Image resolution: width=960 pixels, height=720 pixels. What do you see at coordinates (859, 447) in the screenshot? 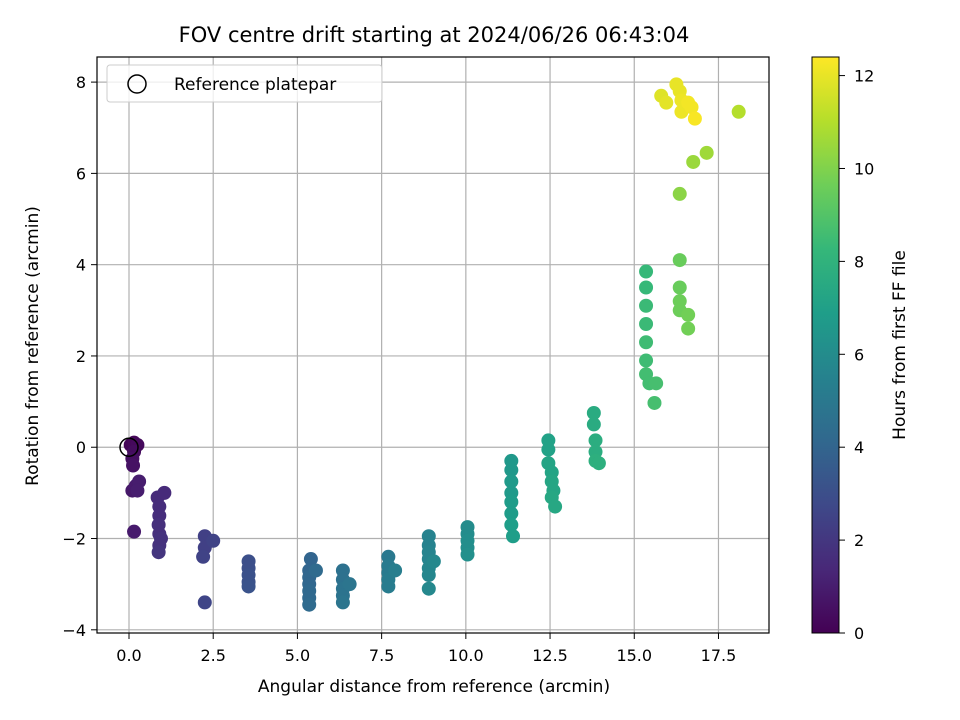
I see `colorbar-tick-label: 4` at bounding box center [859, 447].